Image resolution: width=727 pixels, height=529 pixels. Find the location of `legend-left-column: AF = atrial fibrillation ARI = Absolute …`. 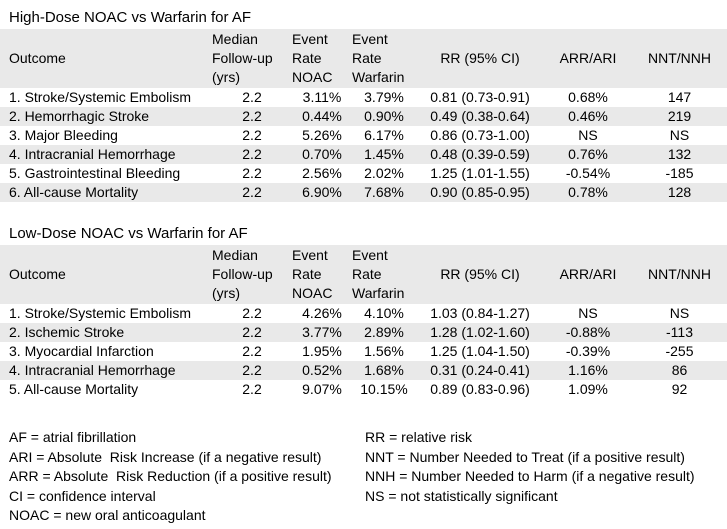

legend-left-column: AF = atrial fibrillation ARI = Absolute … is located at coordinates (187, 477).